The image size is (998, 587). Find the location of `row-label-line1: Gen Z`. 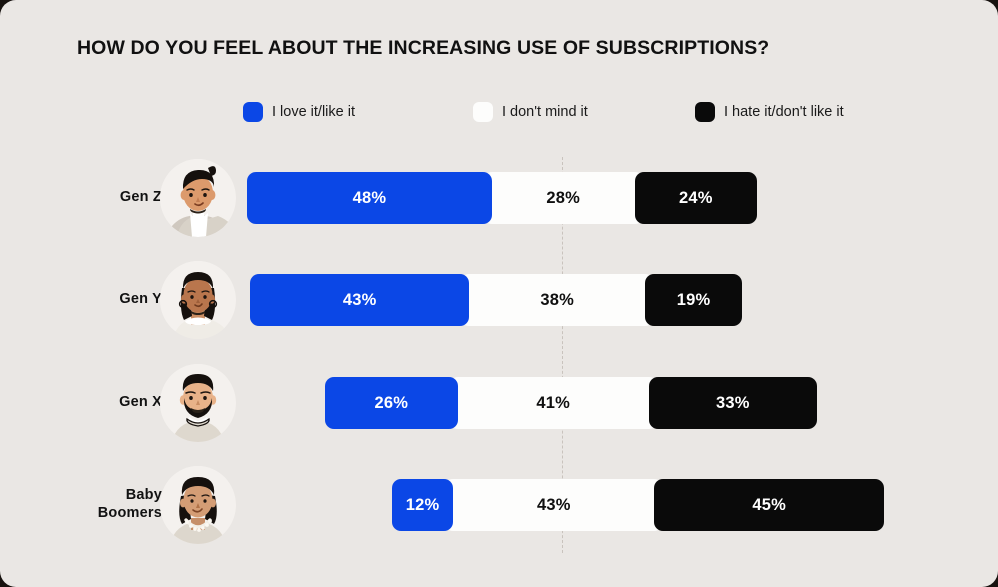

row-label-line1: Gen Z is located at coordinates (140, 197).